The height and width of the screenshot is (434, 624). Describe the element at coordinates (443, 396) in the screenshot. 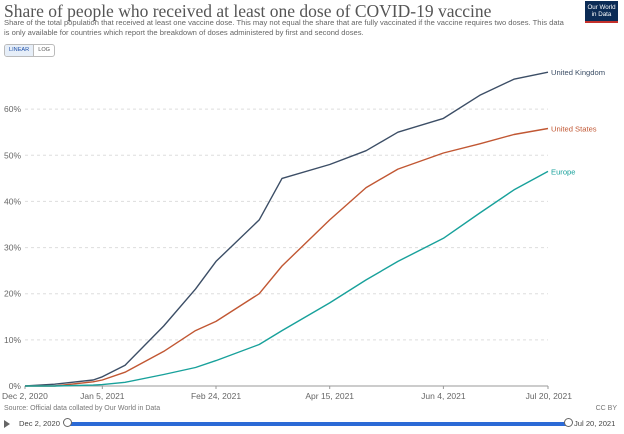

I see `x-tick-label: Jun 4, 2021` at that location.